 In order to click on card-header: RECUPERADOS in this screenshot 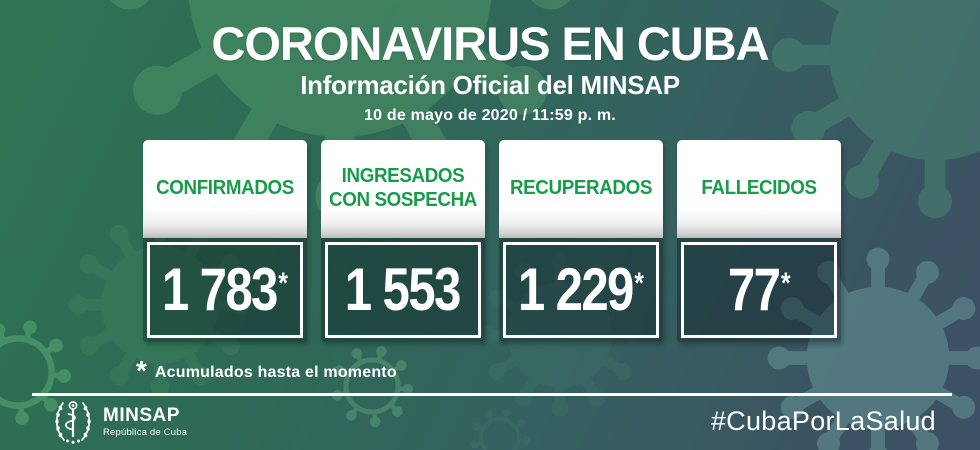, I will do `click(581, 189)`.